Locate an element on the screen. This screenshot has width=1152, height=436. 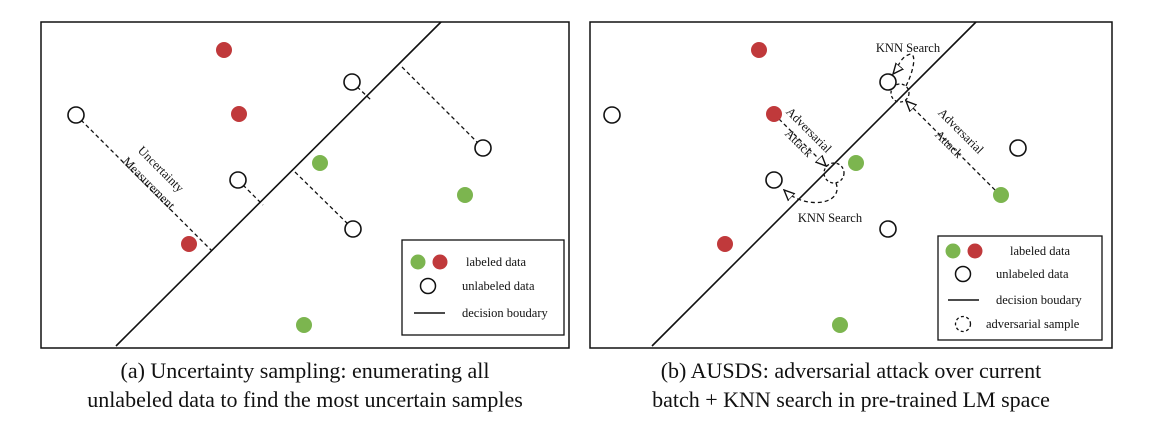
legend-b-box is located at coordinates (1020, 288).